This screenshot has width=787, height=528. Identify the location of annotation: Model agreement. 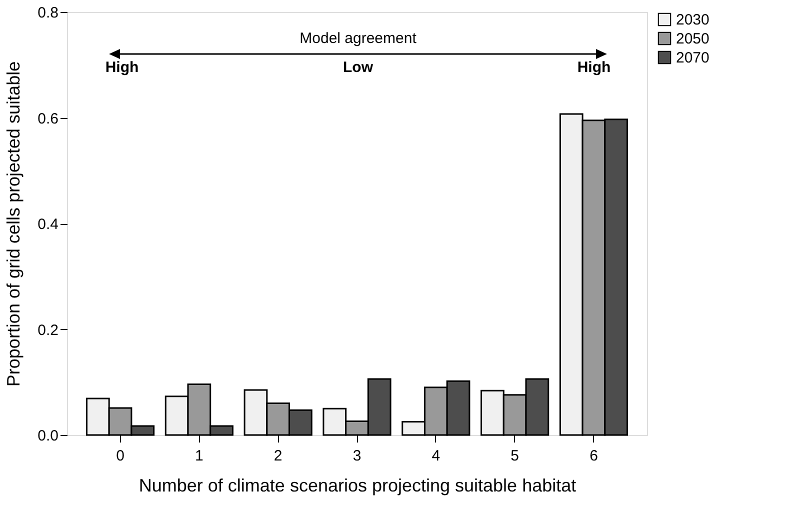
(359, 38).